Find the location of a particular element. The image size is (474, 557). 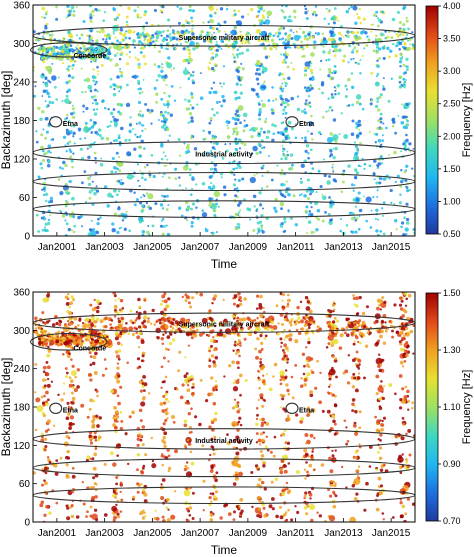

colorbar-tick-label: 2.50 is located at coordinates (452, 104).